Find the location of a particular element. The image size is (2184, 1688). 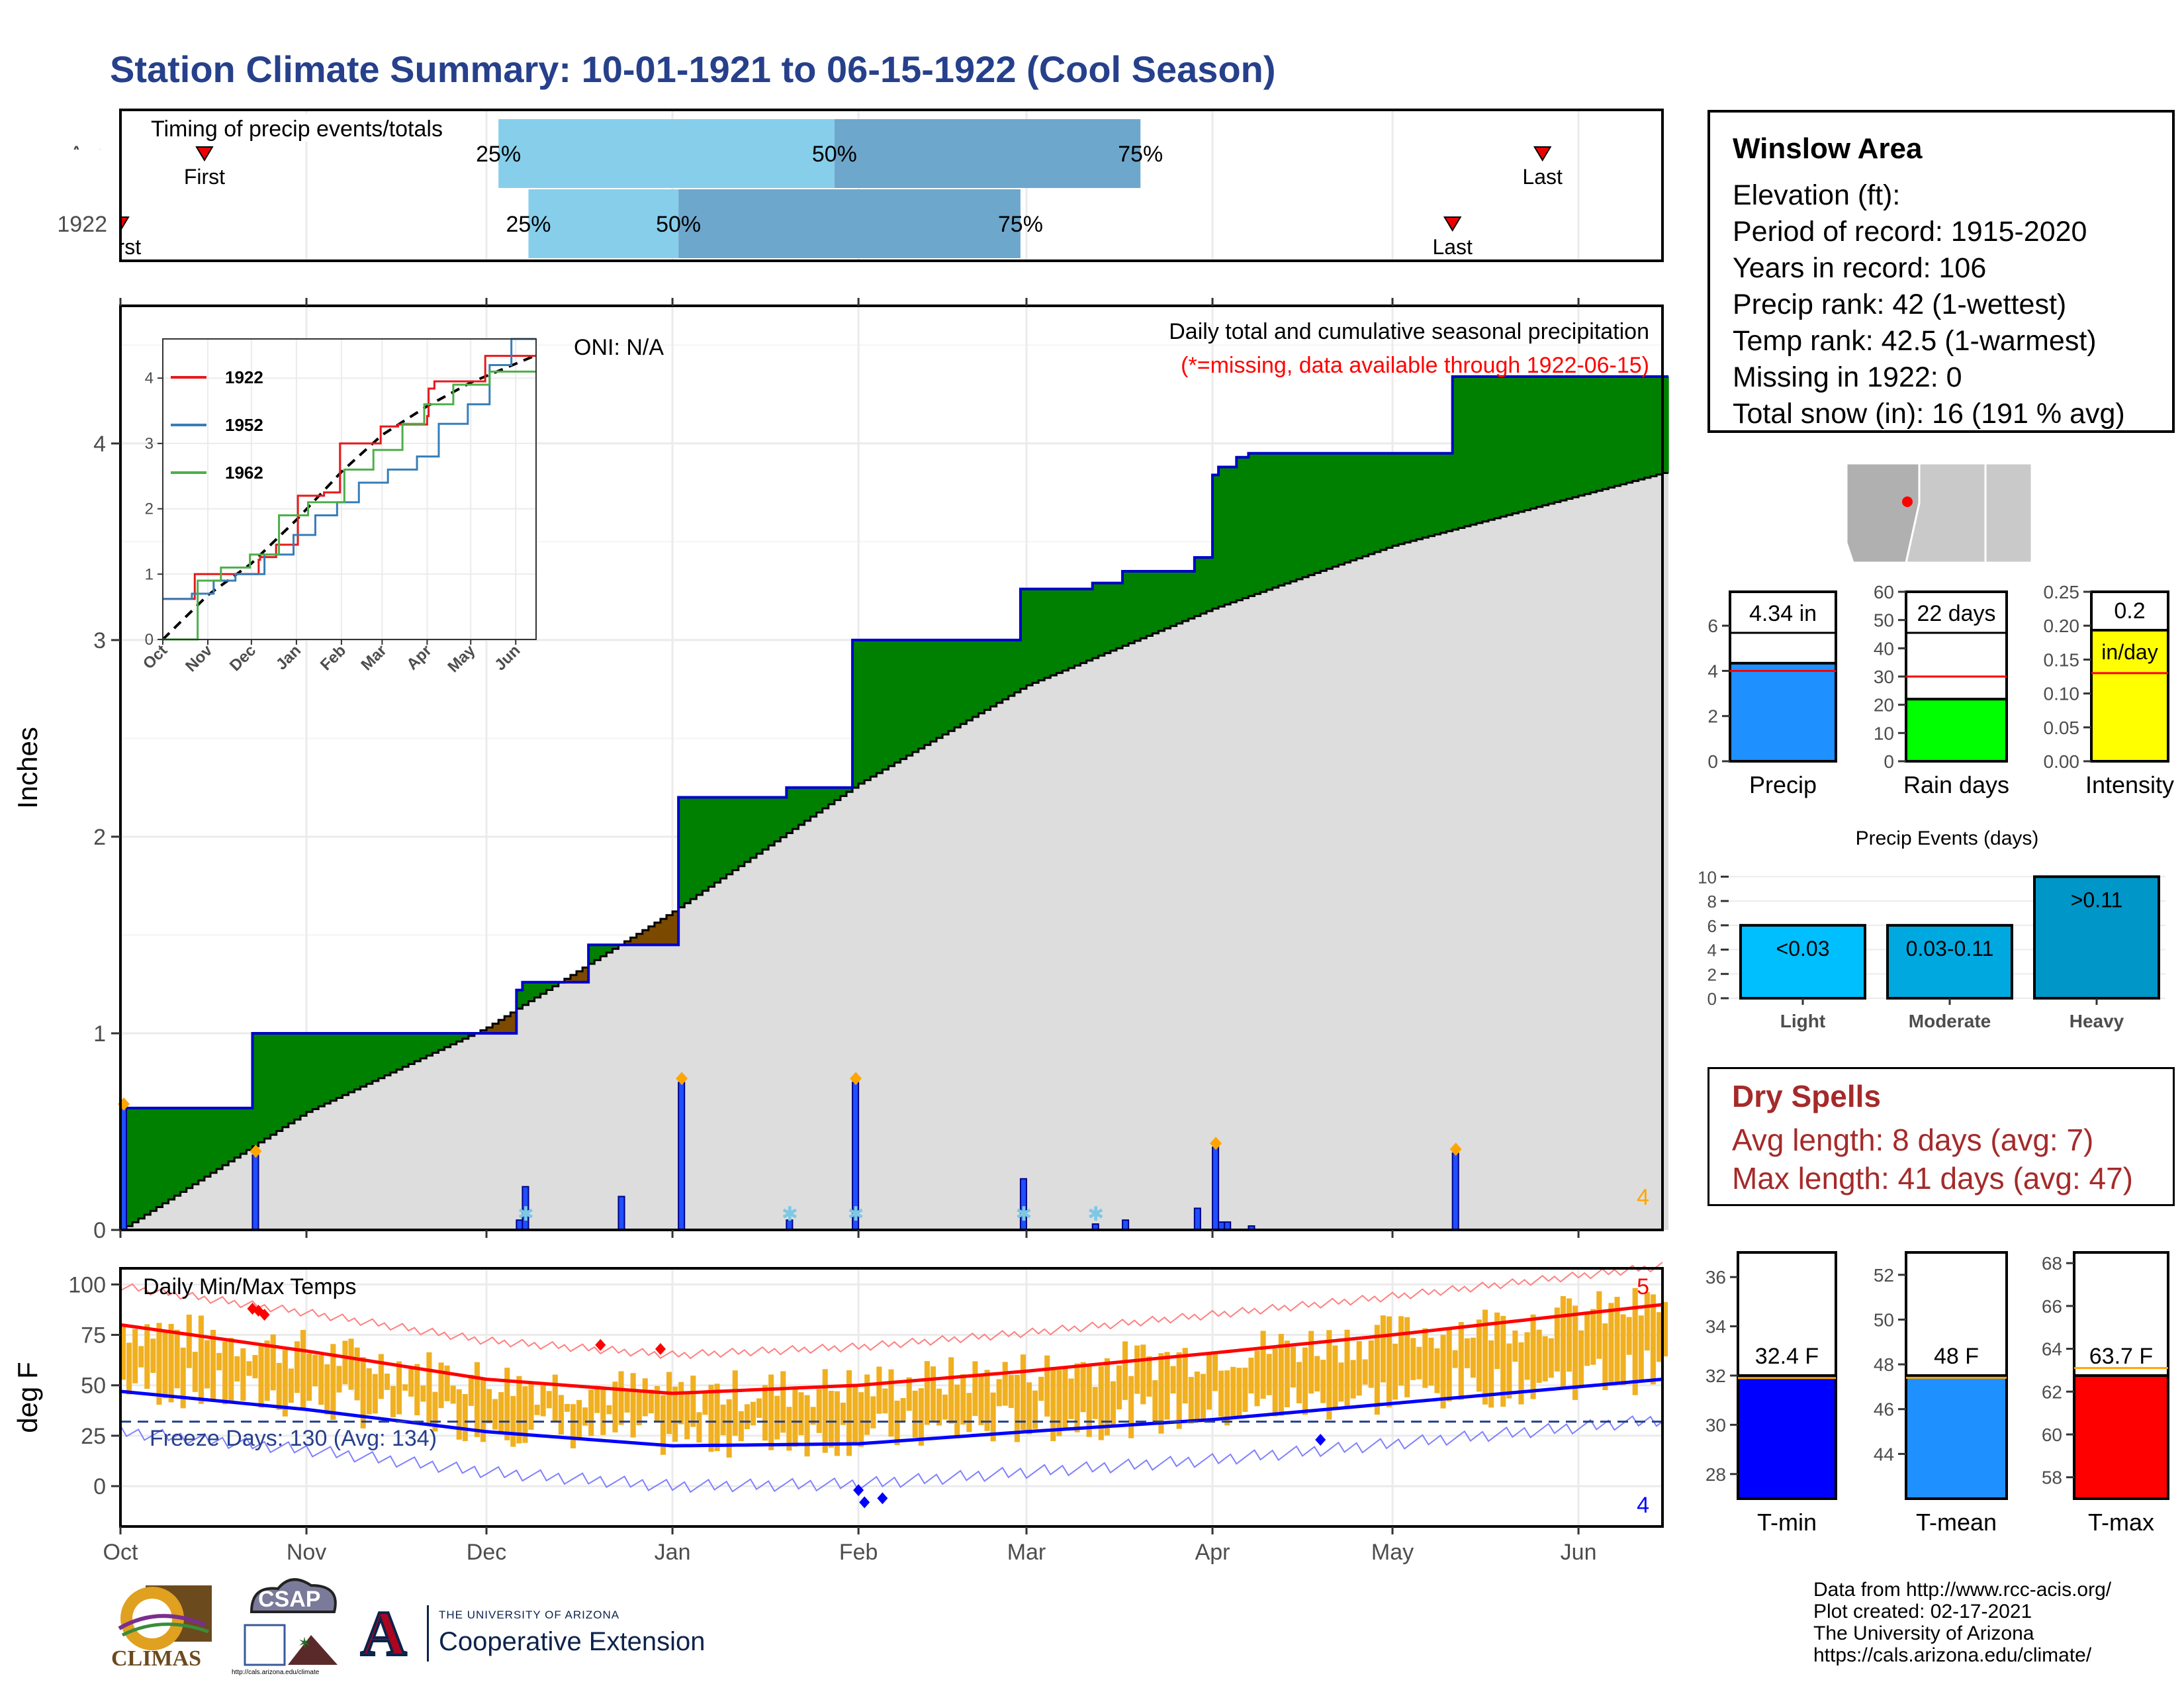

timing-q50-label: 50% is located at coordinates (678, 224).